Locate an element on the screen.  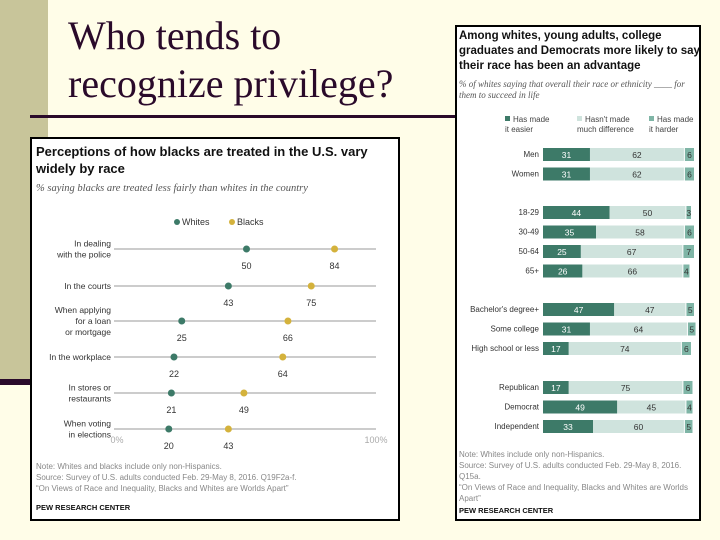
bar-value-label: 45 is located at coordinates (652, 408).